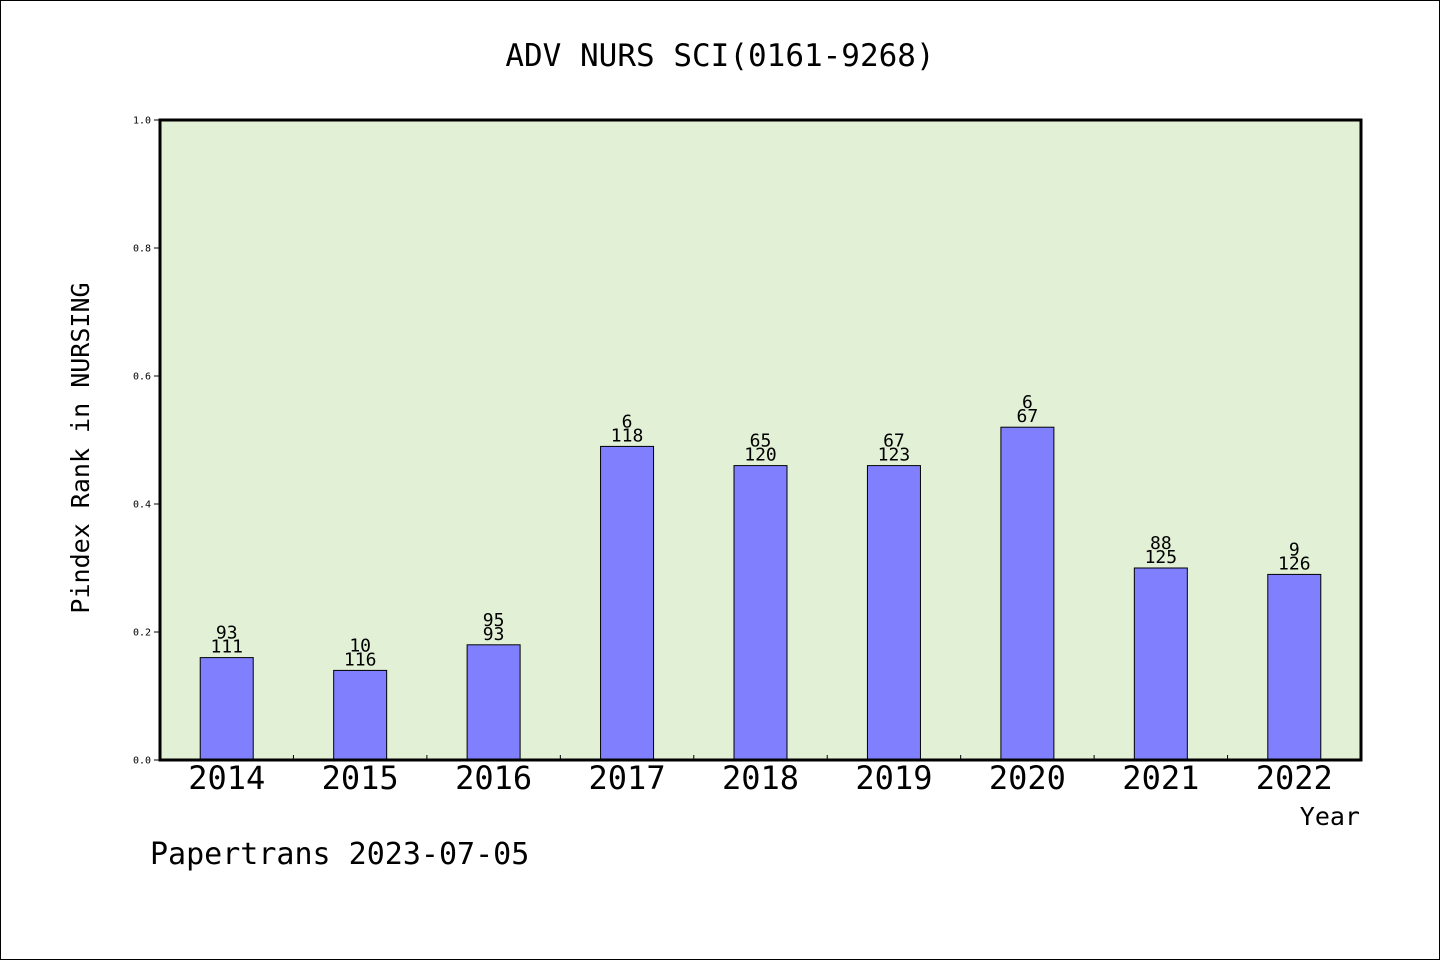  I want to click on x-tick-label: 2014, so click(226, 778).